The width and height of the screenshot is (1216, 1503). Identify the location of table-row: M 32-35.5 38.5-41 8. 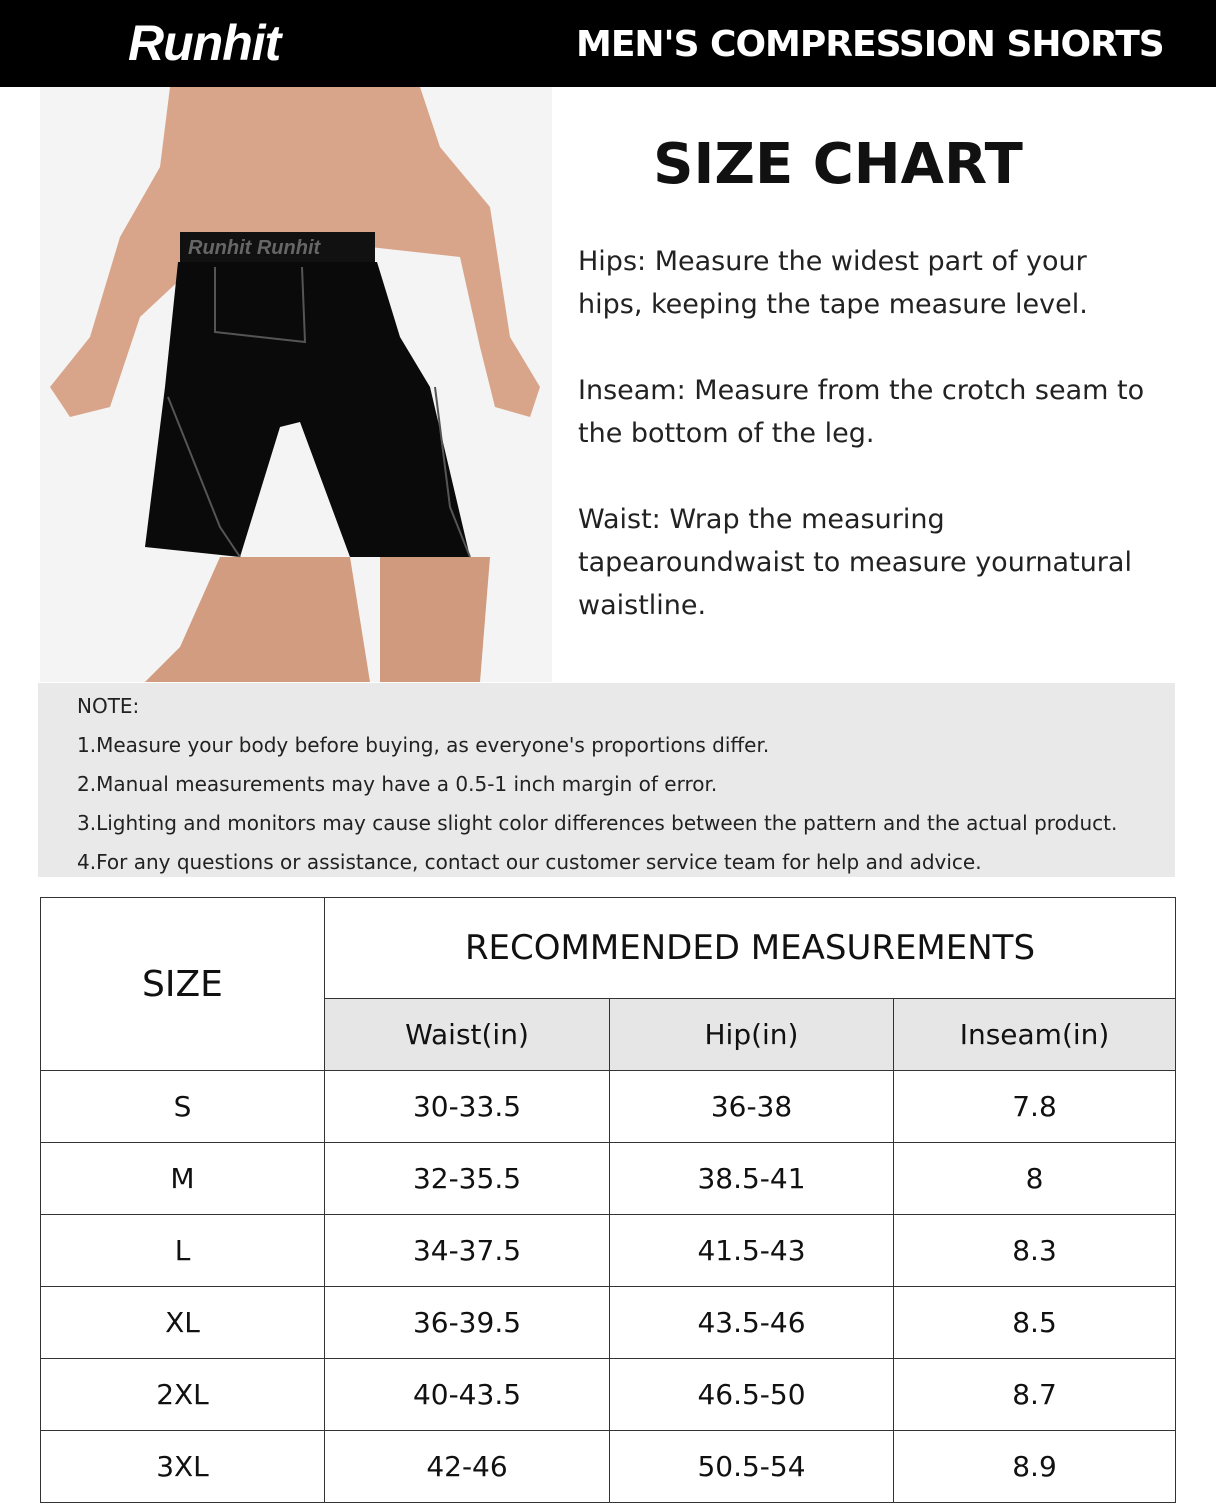
(608, 1178).